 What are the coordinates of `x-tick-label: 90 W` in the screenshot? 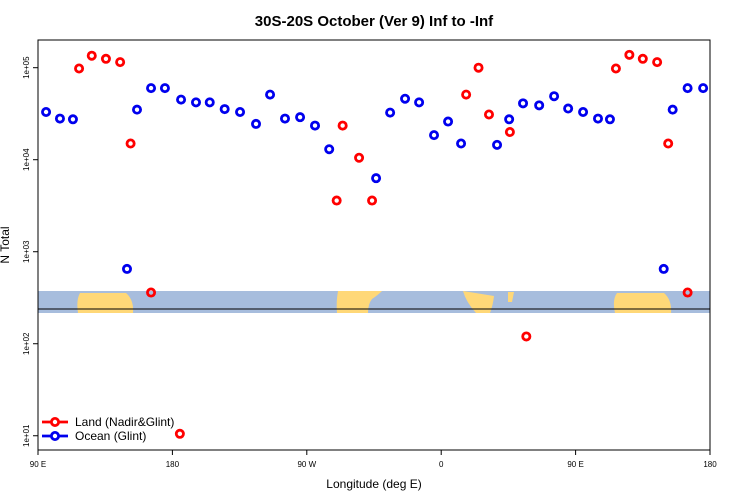 It's located at (306, 464).